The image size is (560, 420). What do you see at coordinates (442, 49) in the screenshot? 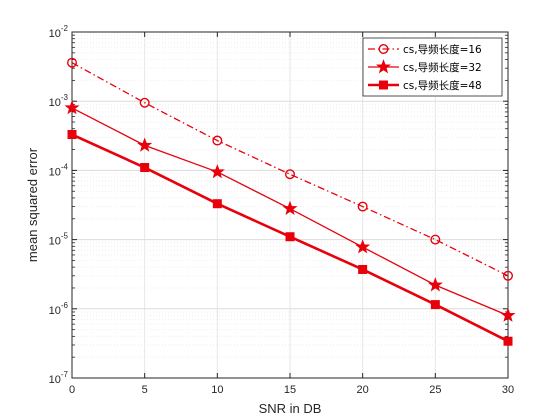
I see `legend-label-1: cs,导频长度=16` at bounding box center [442, 49].